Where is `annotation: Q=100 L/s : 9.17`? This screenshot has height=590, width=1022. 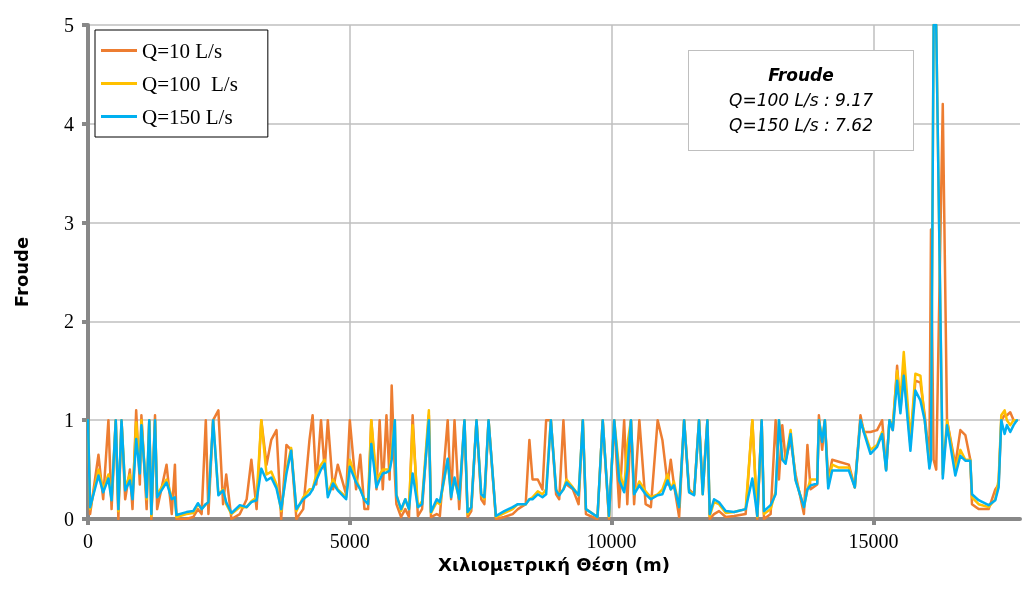 annotation: Q=100 L/s : 9.17 is located at coordinates (801, 100).